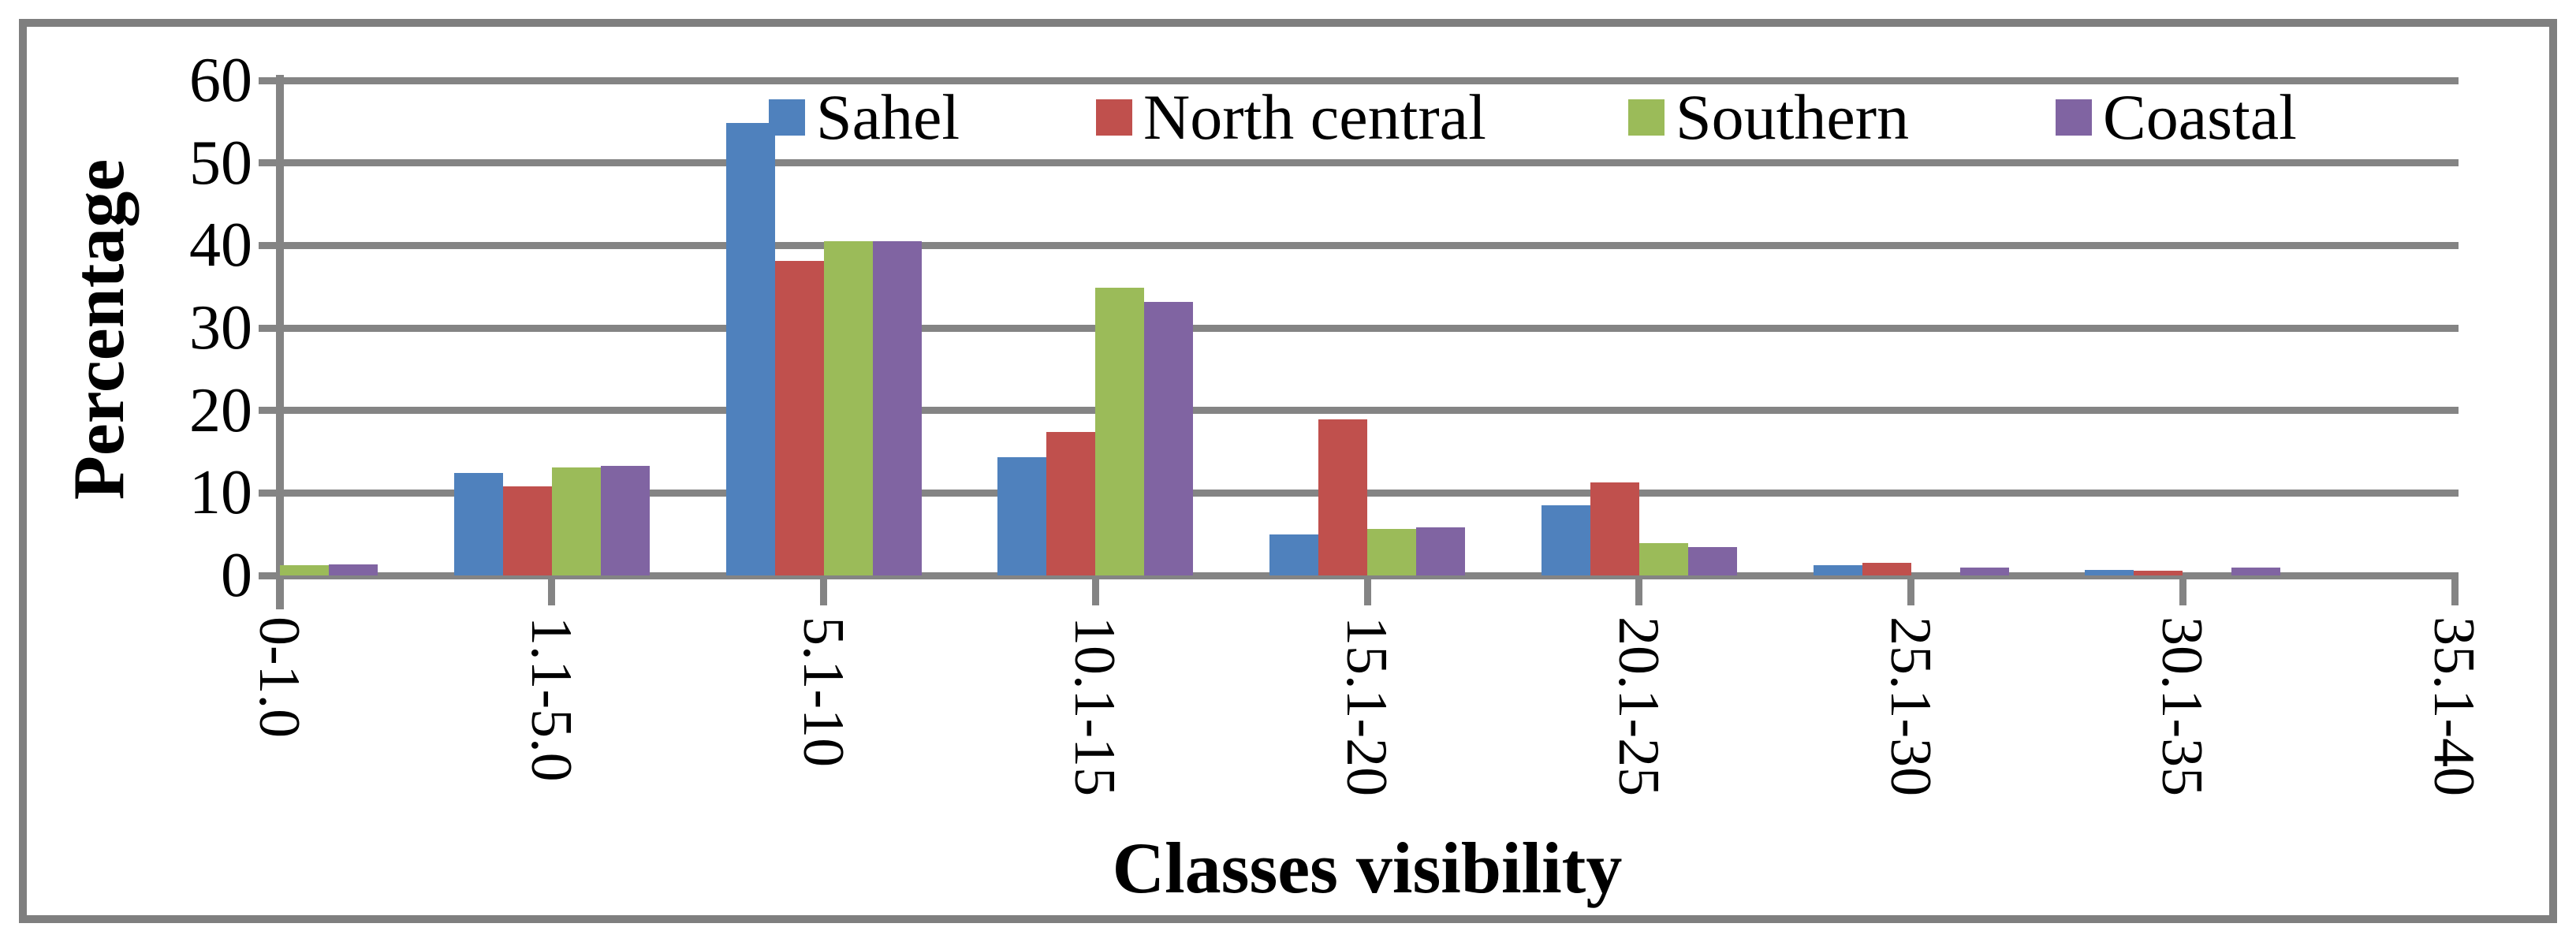  I want to click on x-tick-label: 10.1-15, so click(1095, 706).